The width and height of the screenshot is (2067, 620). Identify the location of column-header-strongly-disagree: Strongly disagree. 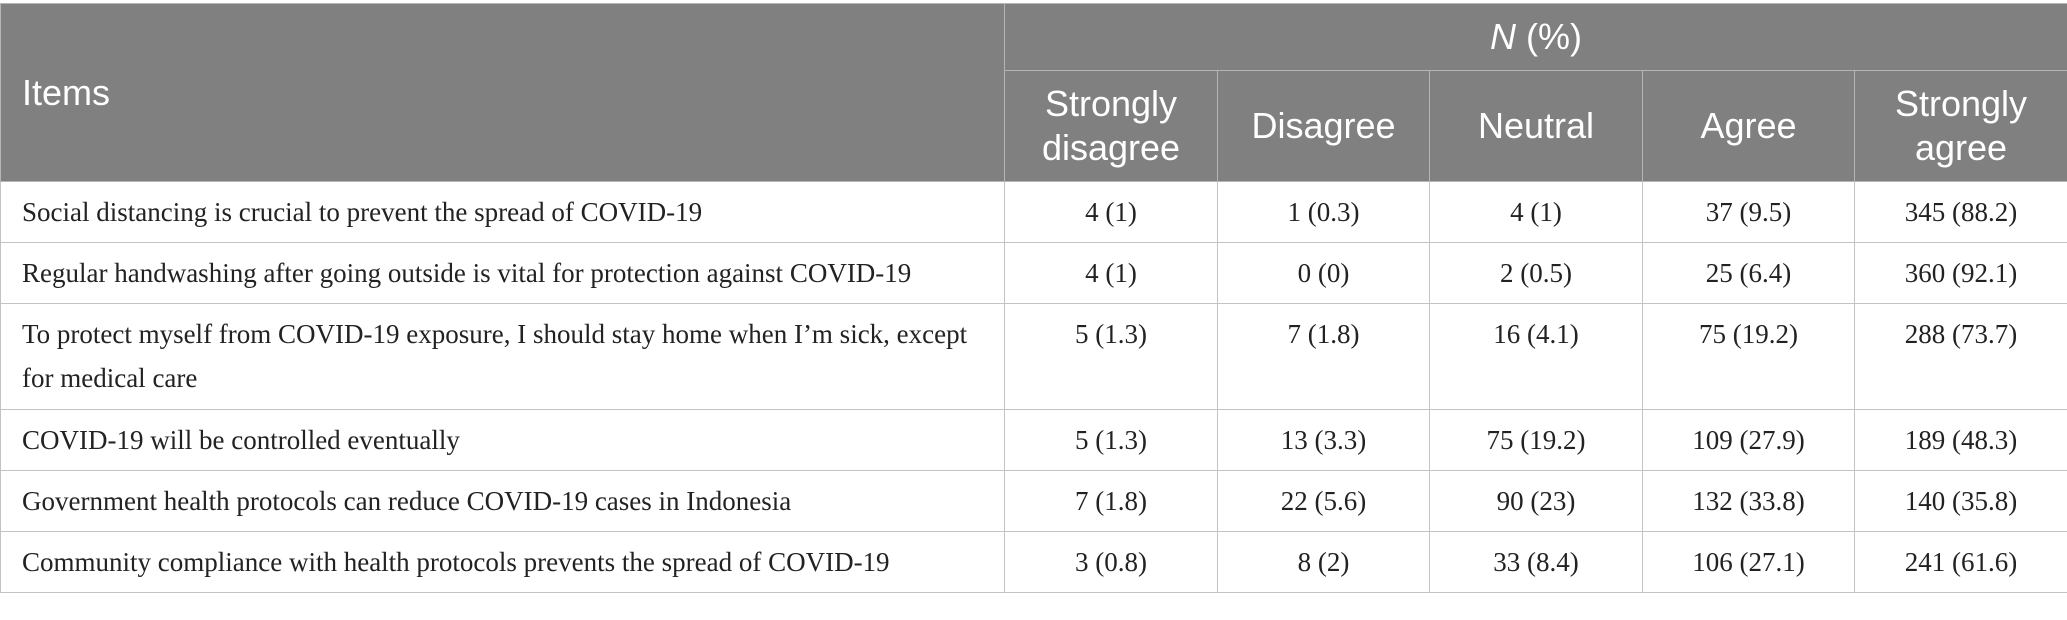
(1111, 126).